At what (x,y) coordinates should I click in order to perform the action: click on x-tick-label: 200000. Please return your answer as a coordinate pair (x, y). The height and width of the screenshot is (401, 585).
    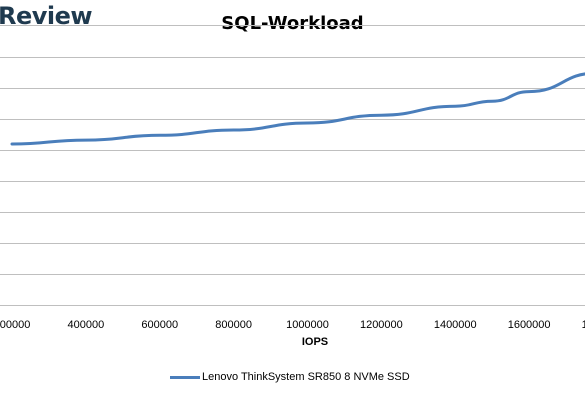
    Looking at the image, I should click on (15, 325).